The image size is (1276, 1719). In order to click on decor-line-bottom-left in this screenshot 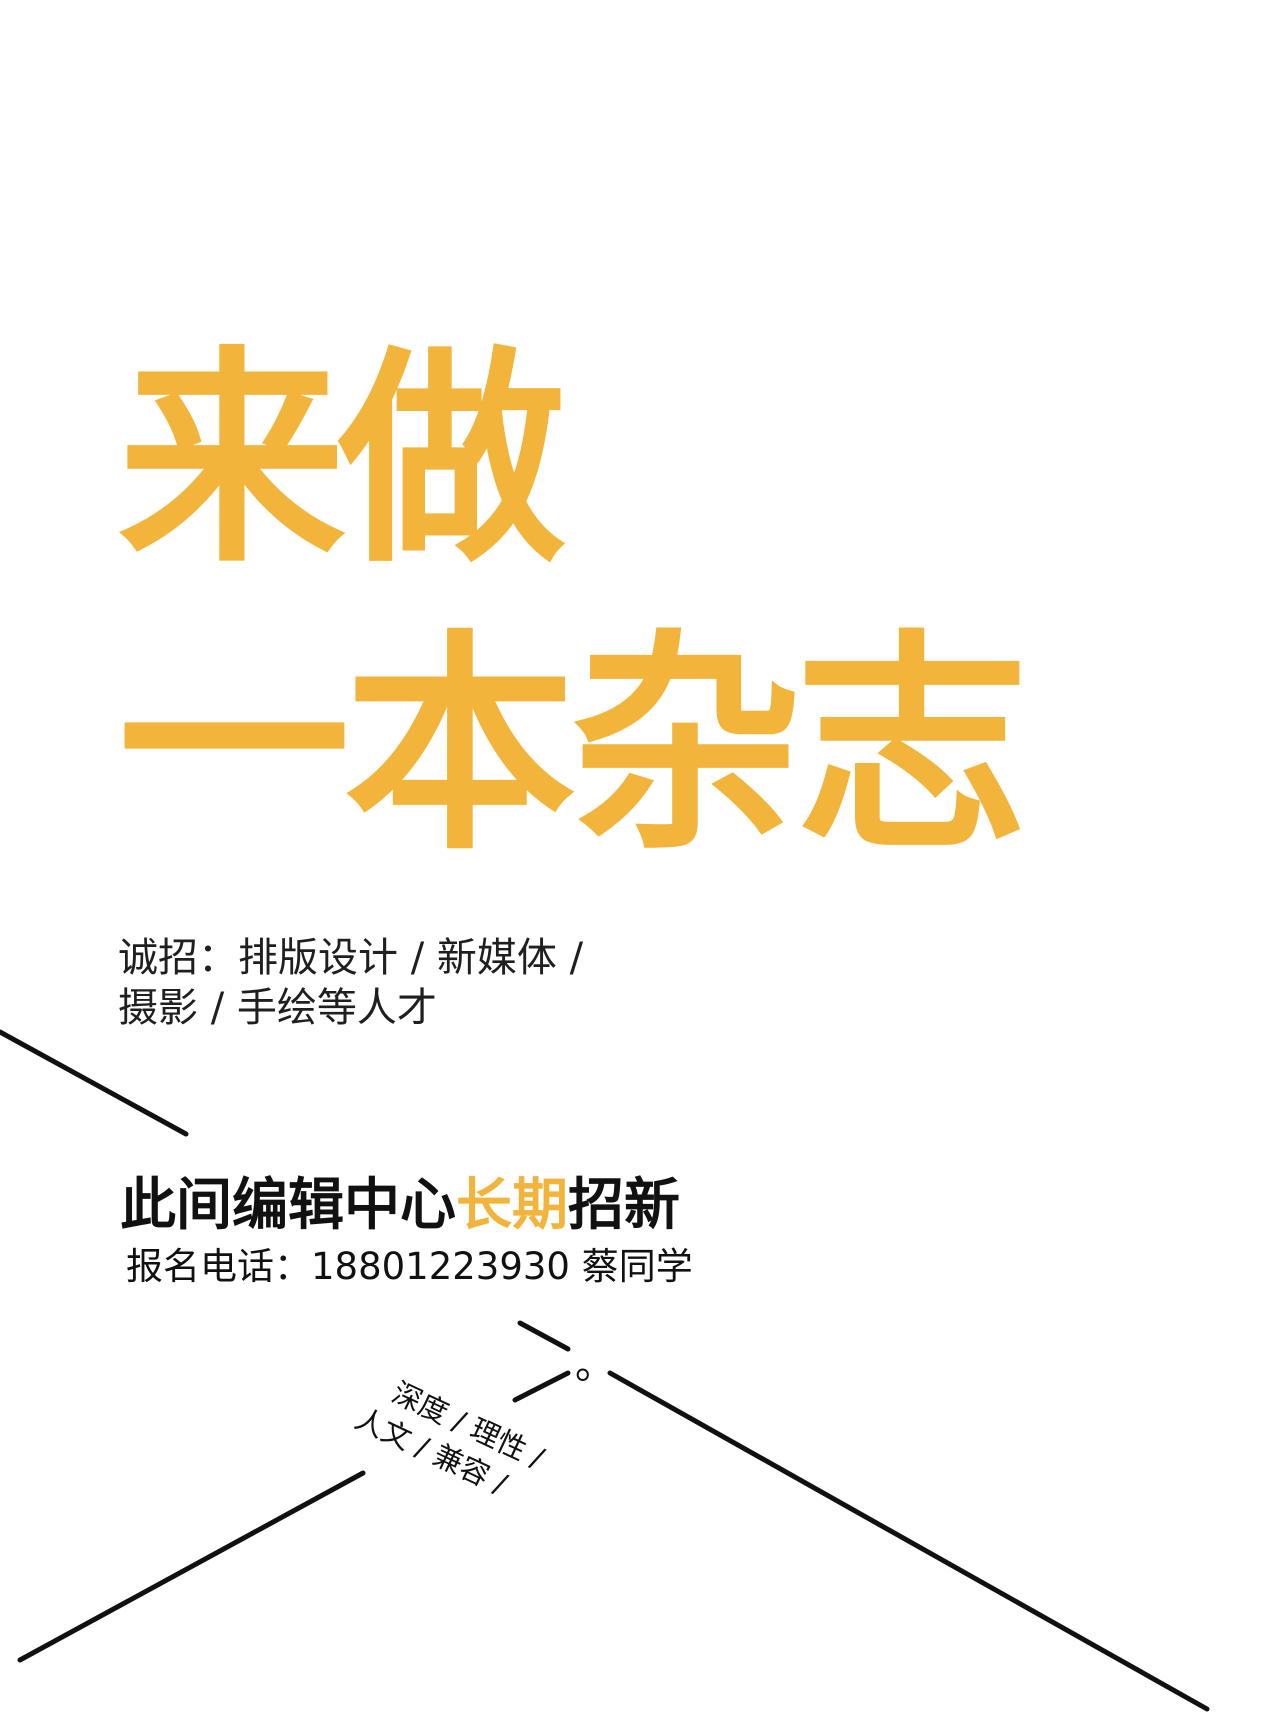, I will do `click(191, 1566)`.